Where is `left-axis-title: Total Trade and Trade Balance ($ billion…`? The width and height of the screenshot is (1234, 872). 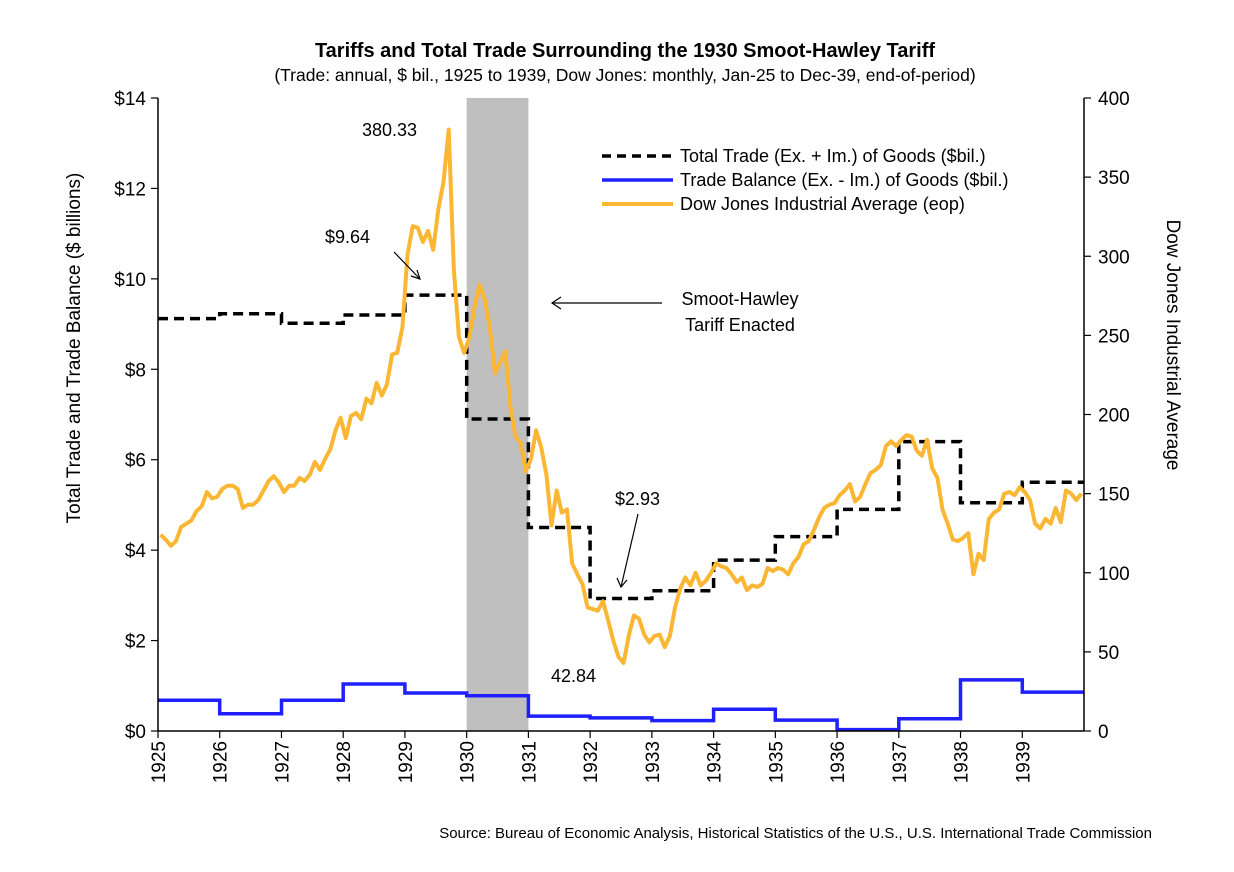
left-axis-title: Total Trade and Trade Balance ($ billion… is located at coordinates (74, 348).